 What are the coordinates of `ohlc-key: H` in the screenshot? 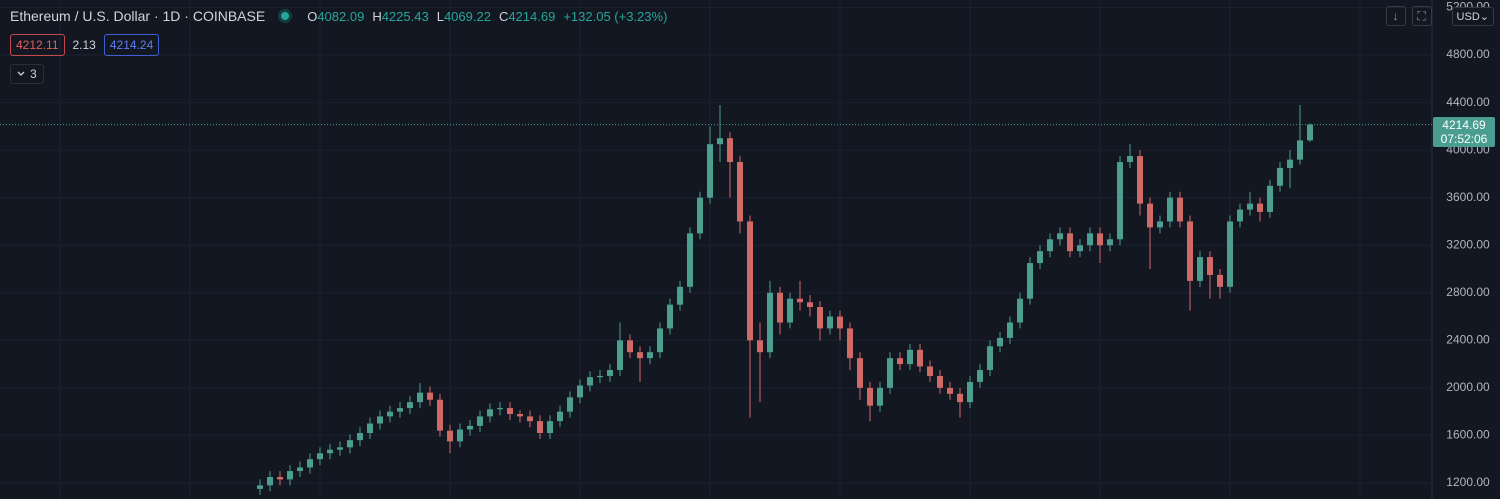 It's located at (377, 16).